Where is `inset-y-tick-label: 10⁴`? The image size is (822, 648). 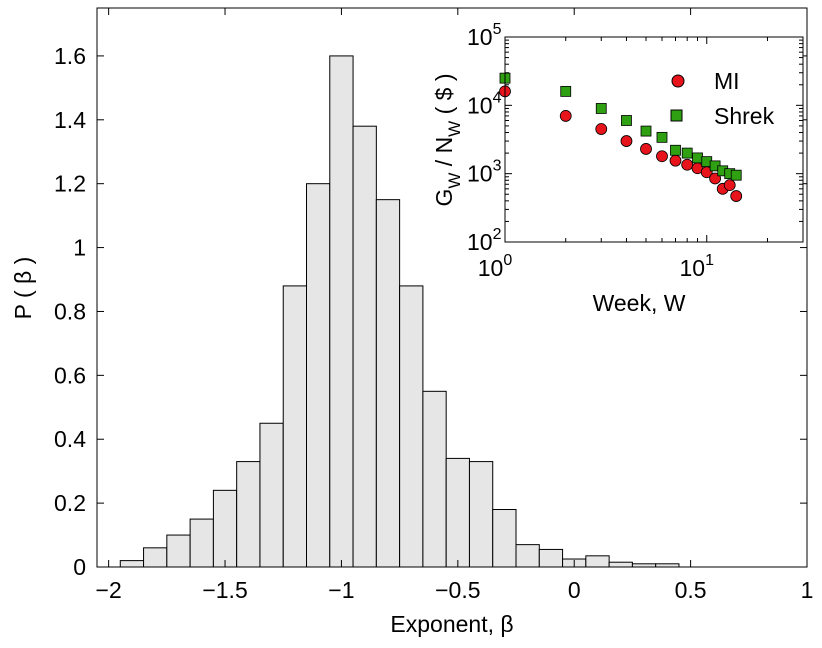
inset-y-tick-label: 10⁴ is located at coordinates (484, 103).